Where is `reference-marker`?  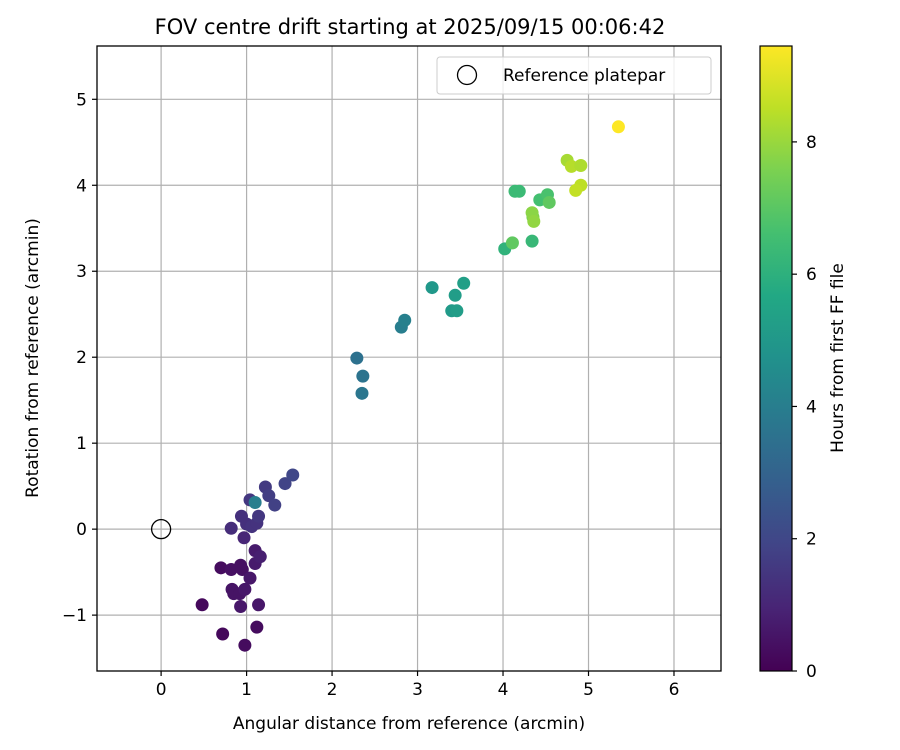
reference-marker is located at coordinates (161, 529).